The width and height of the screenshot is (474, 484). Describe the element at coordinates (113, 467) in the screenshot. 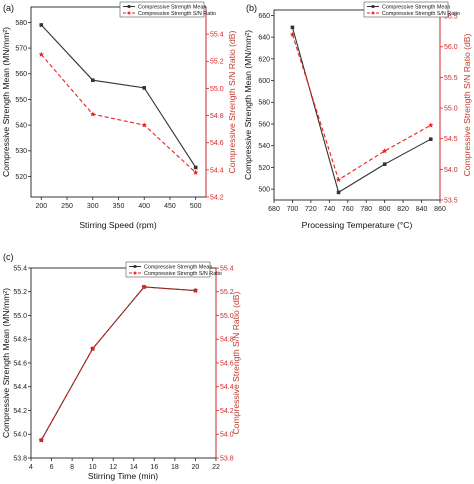

I see `x-tick-label: 12` at that location.